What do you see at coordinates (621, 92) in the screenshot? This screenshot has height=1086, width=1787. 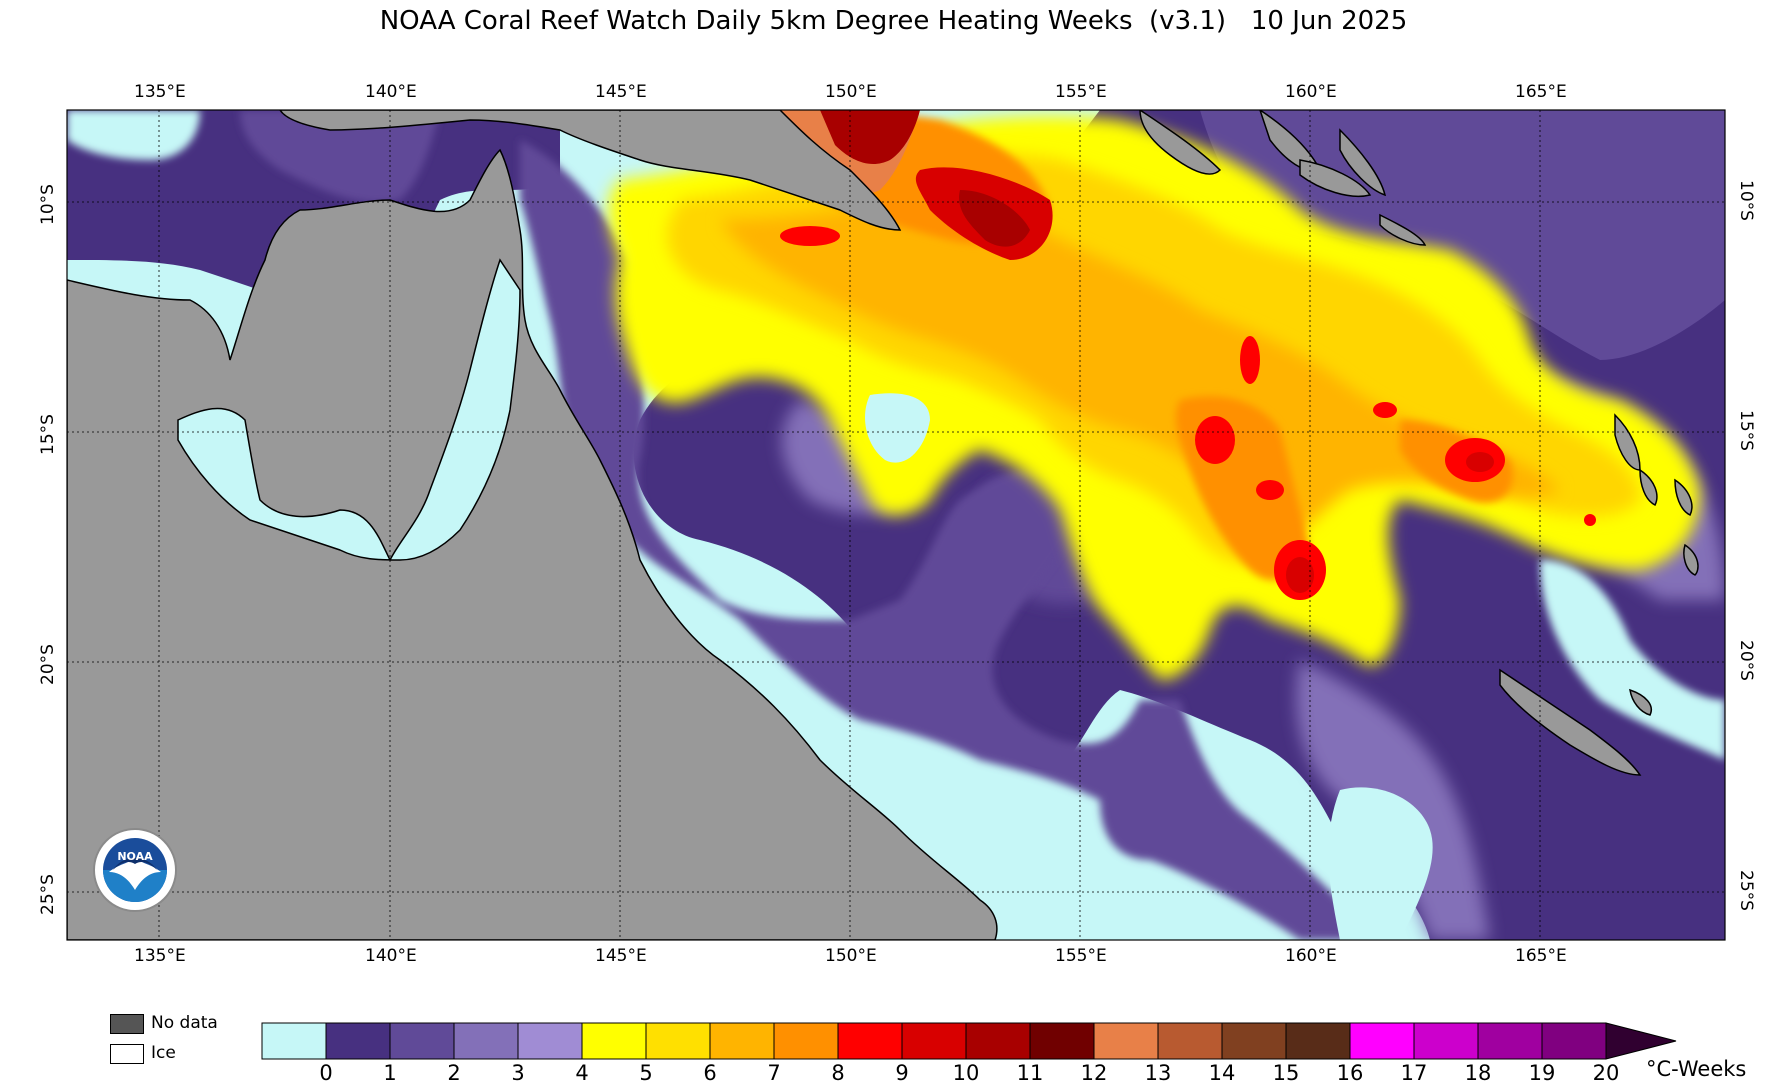 I see `lon-tick-top: 145°E` at bounding box center [621, 92].